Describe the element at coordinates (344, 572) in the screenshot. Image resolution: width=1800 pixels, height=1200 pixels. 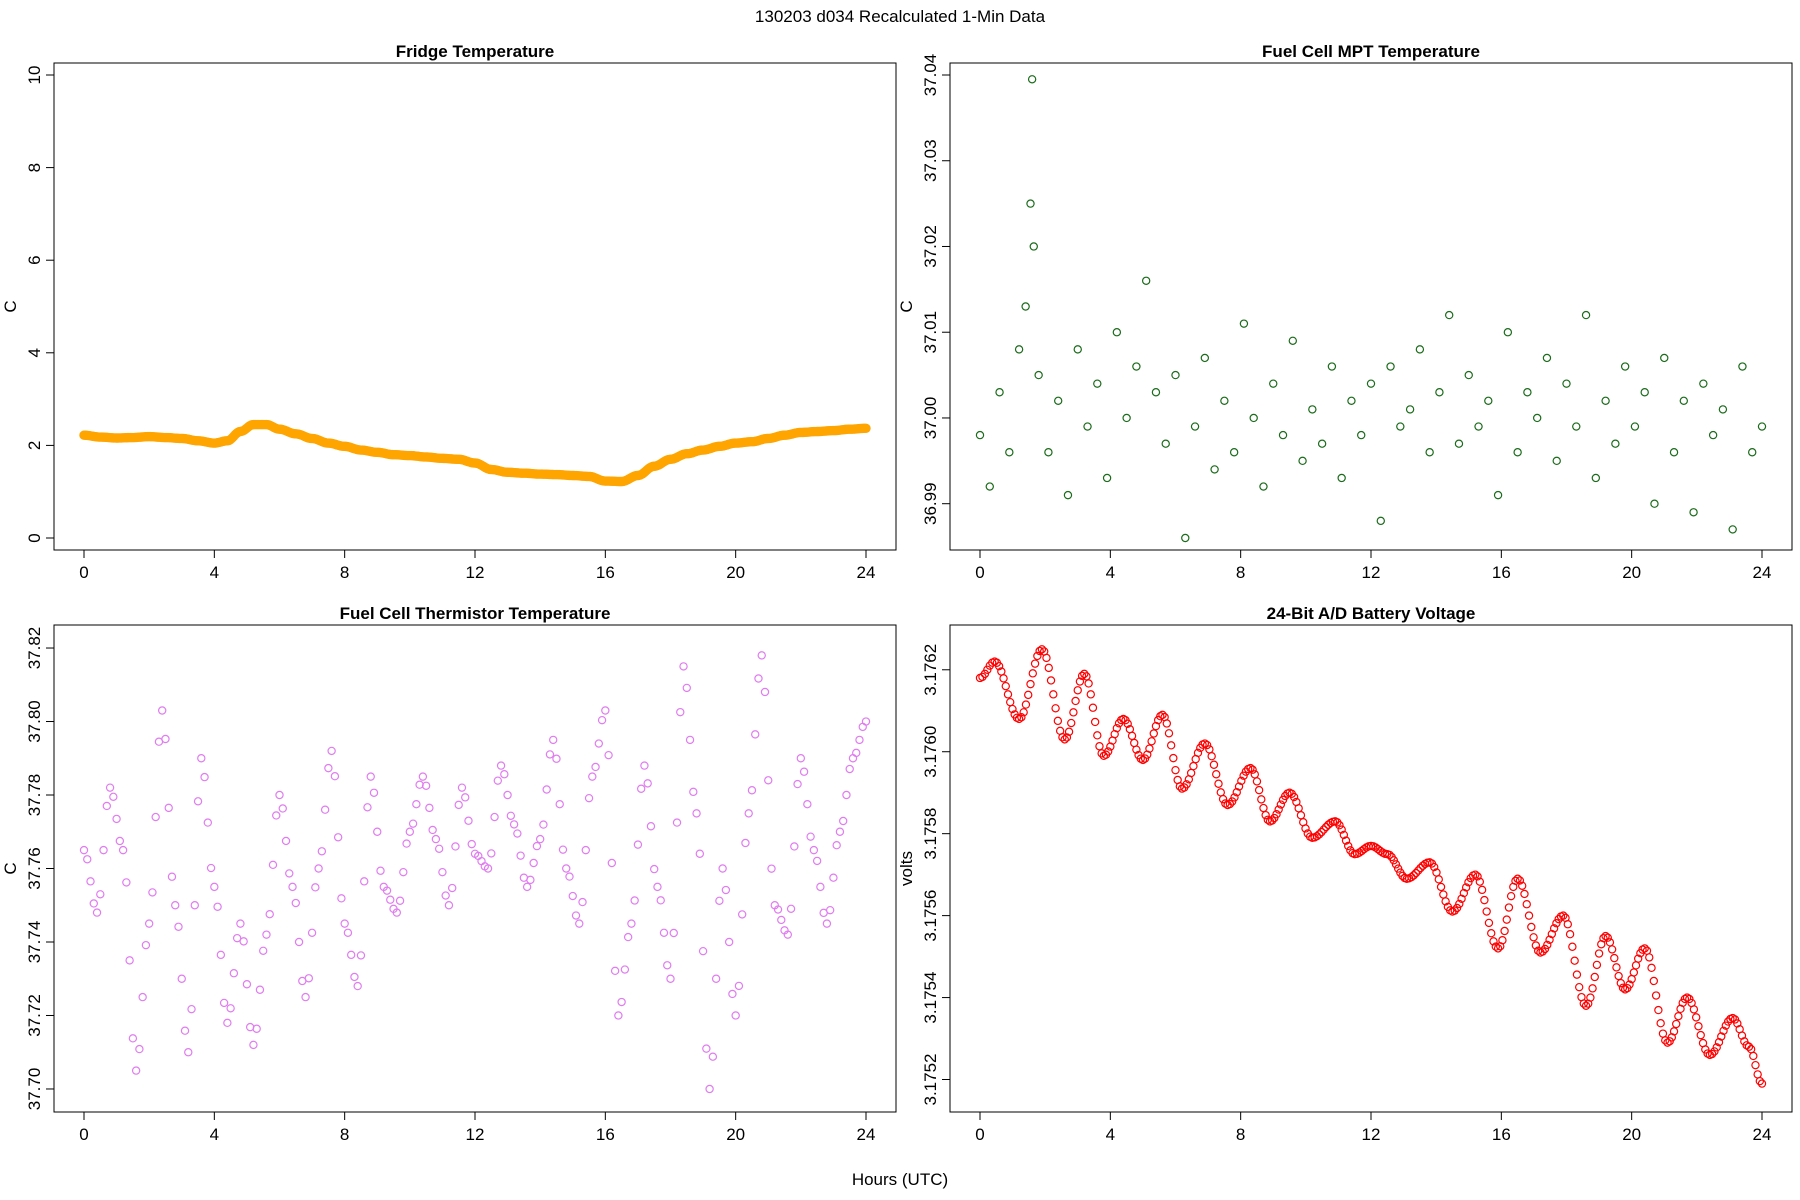
I see `fridge-temperature-x-tick-label: 8` at that location.